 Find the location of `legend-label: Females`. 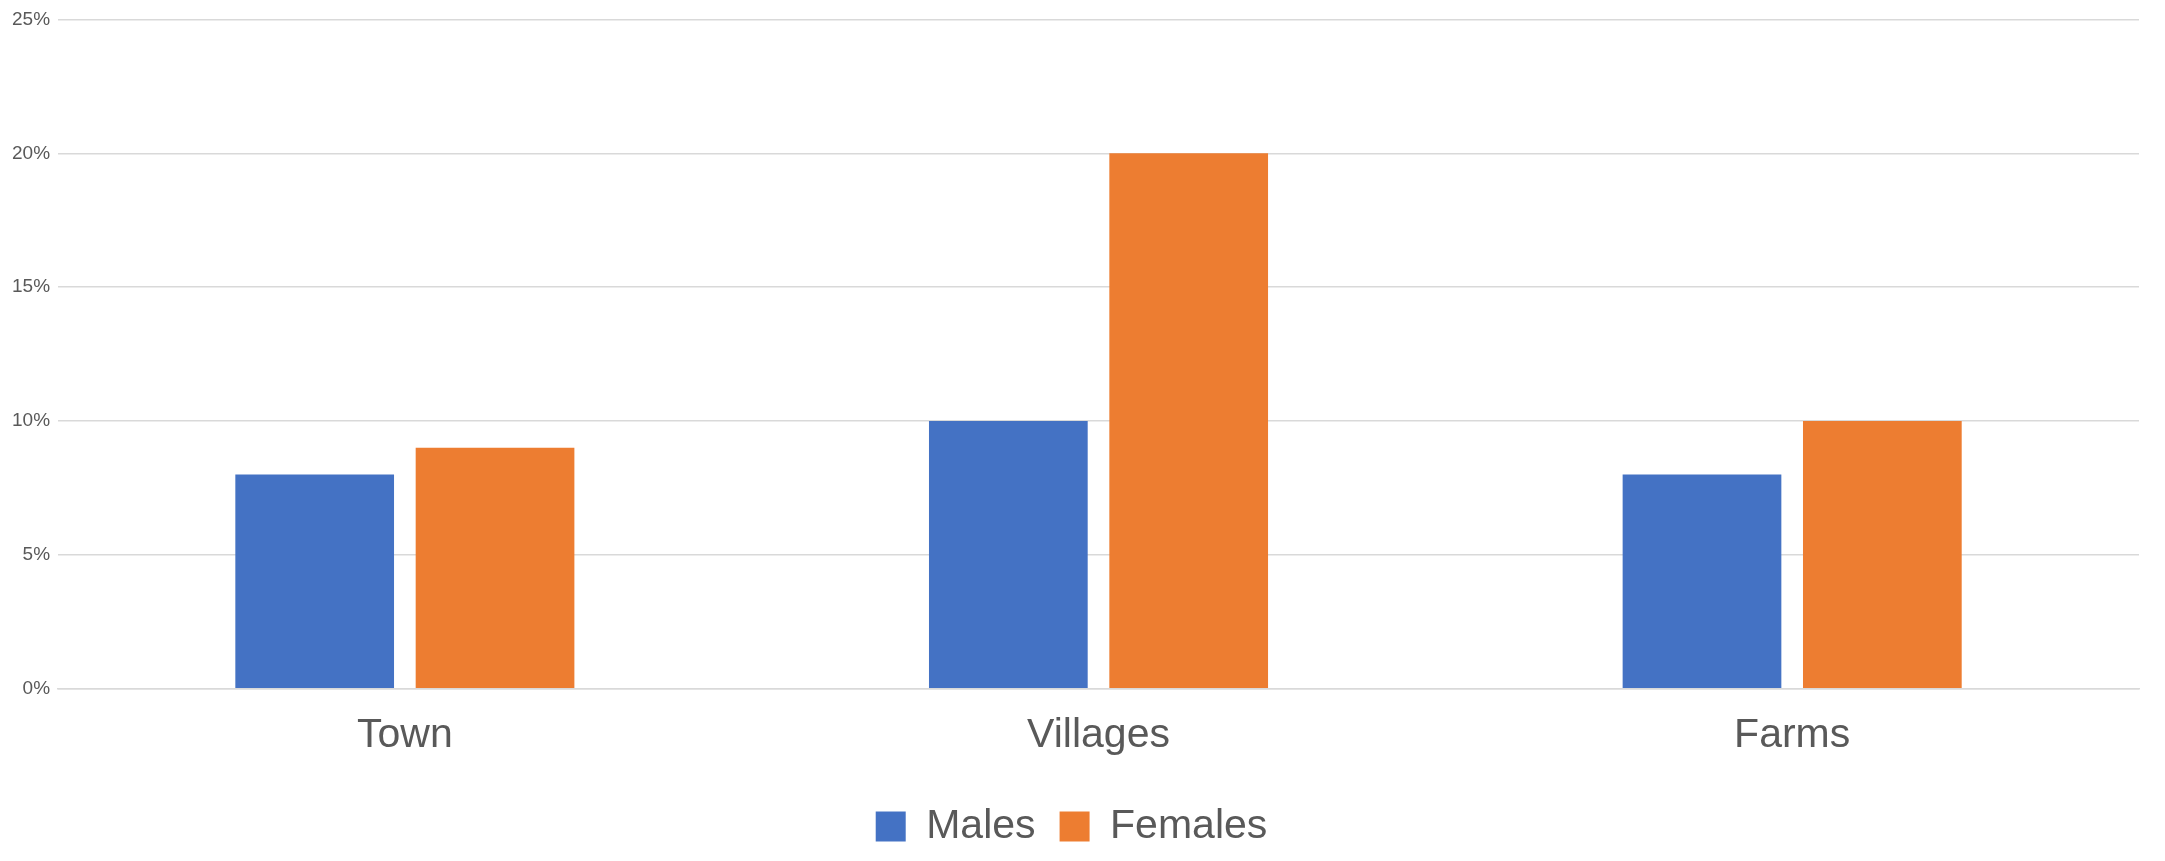

legend-label: Females is located at coordinates (1189, 823).